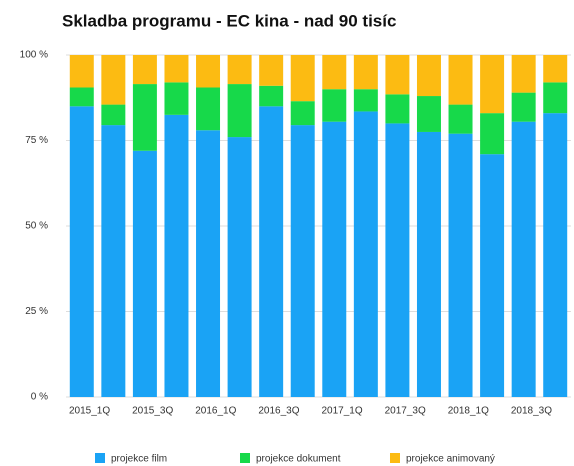  Describe the element at coordinates (152, 411) in the screenshot. I see `x-tick-label: 2015_3Q` at that location.